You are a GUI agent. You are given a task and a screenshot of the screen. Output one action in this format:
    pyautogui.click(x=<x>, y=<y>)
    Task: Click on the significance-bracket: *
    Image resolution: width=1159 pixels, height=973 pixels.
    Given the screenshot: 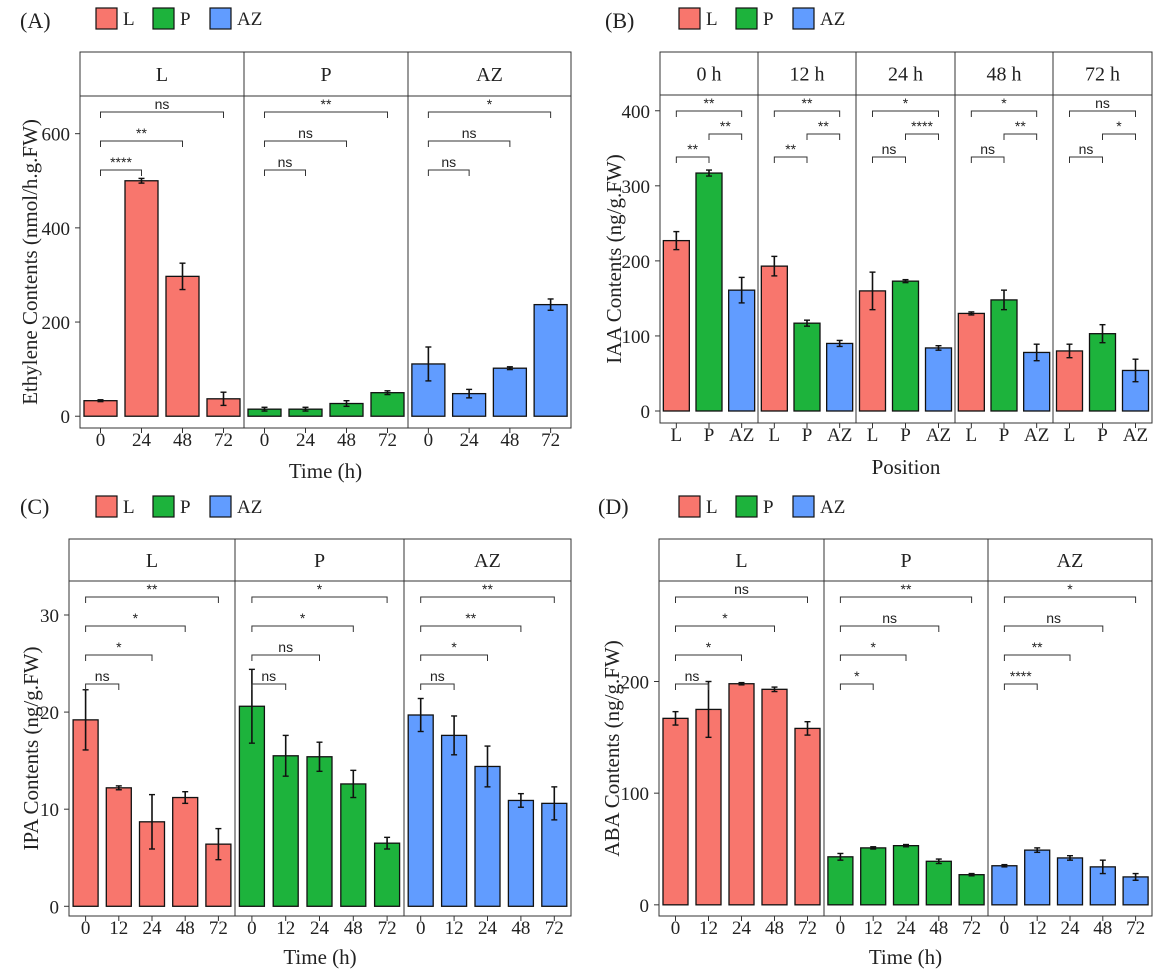 What is the action you would take?
    pyautogui.click(x=319, y=592)
    